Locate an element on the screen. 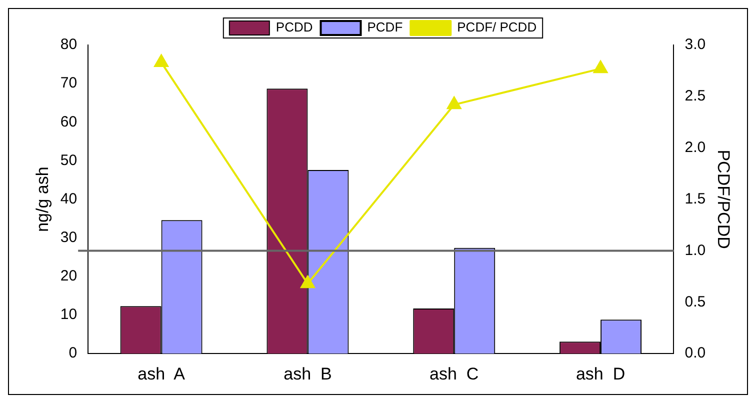  y2-axis-title: PCDF/PCDD is located at coordinates (724, 199).